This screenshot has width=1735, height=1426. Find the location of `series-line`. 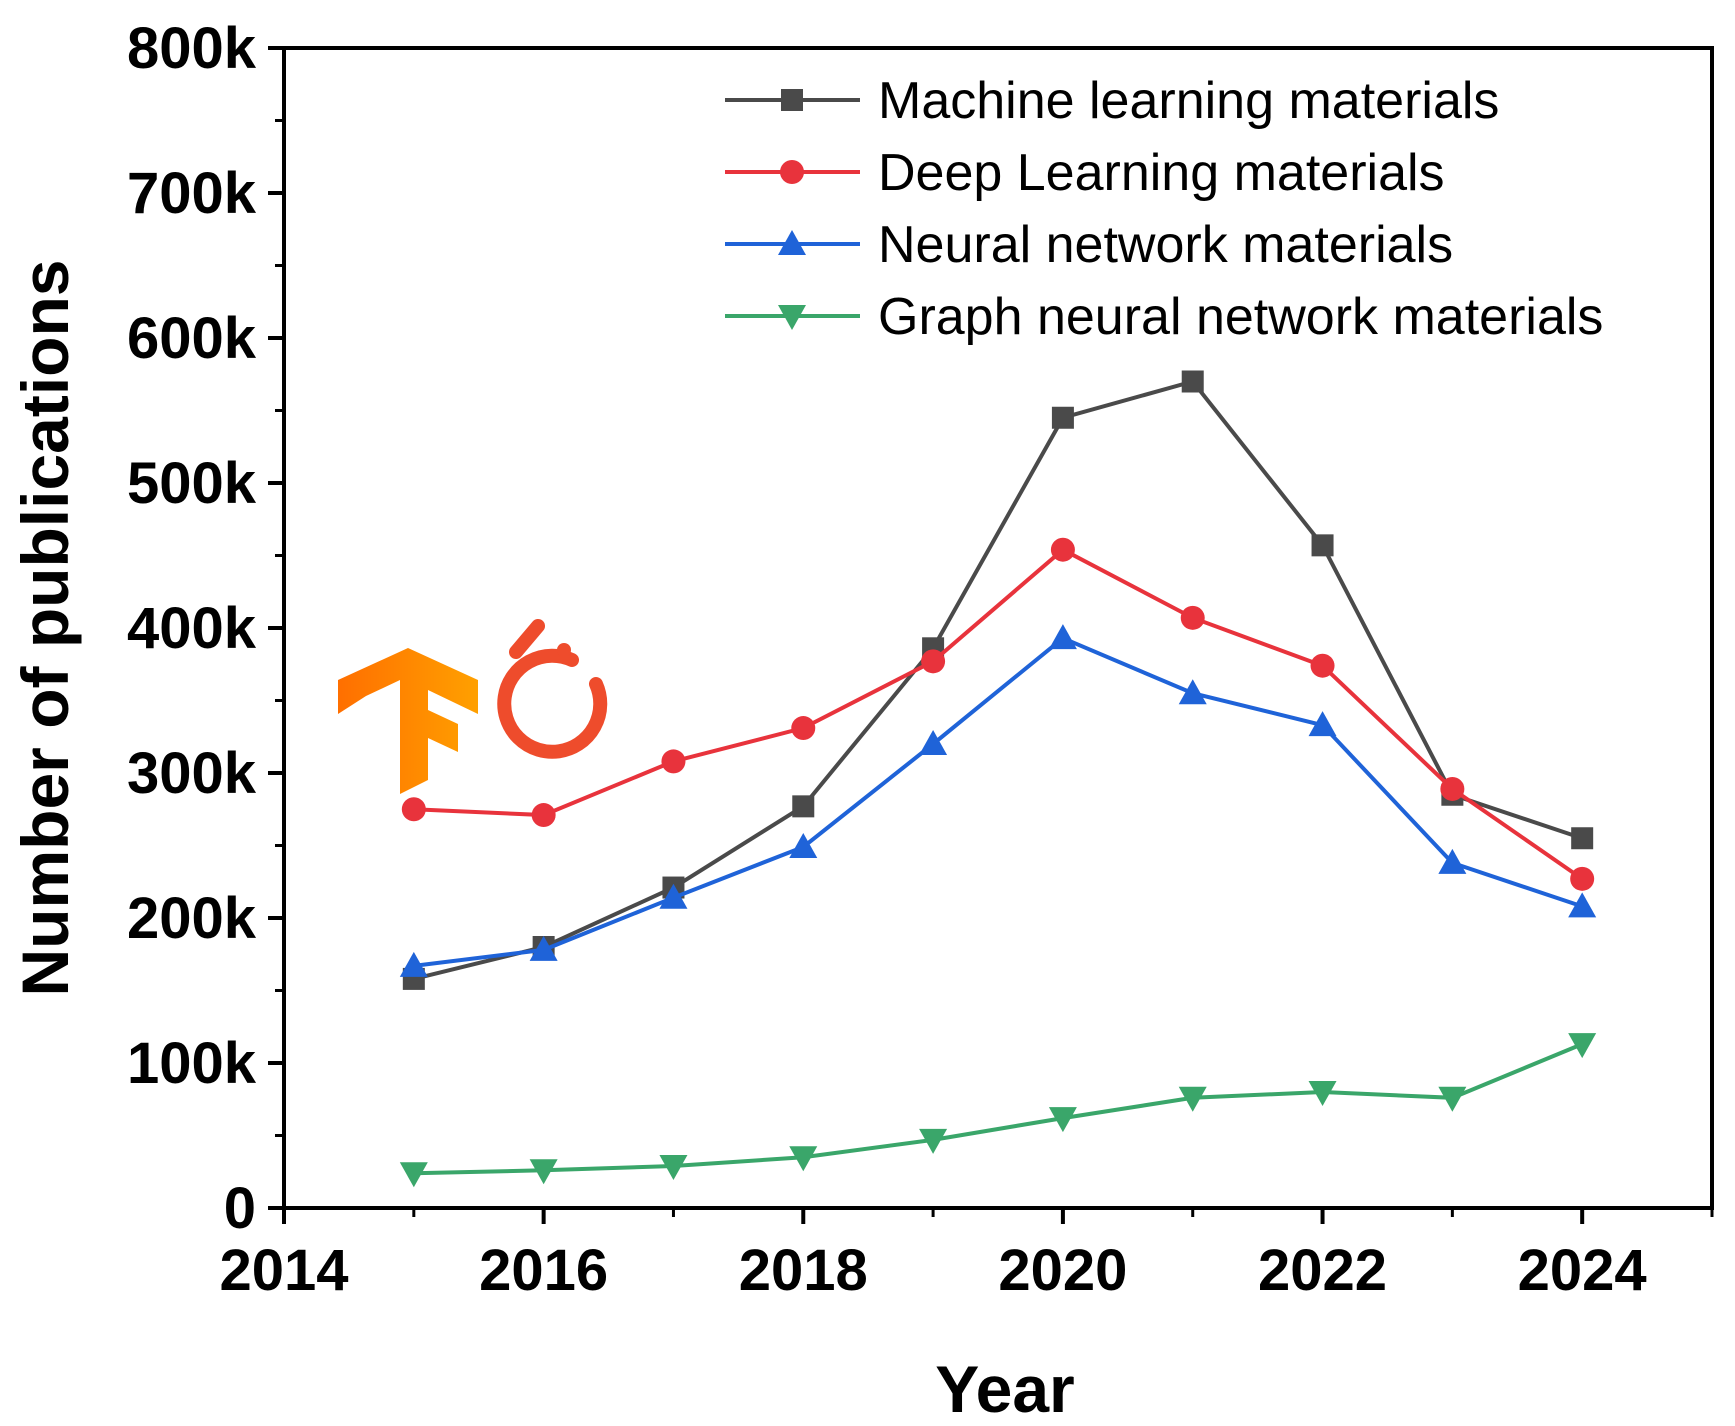

series-line is located at coordinates (998, 1109).